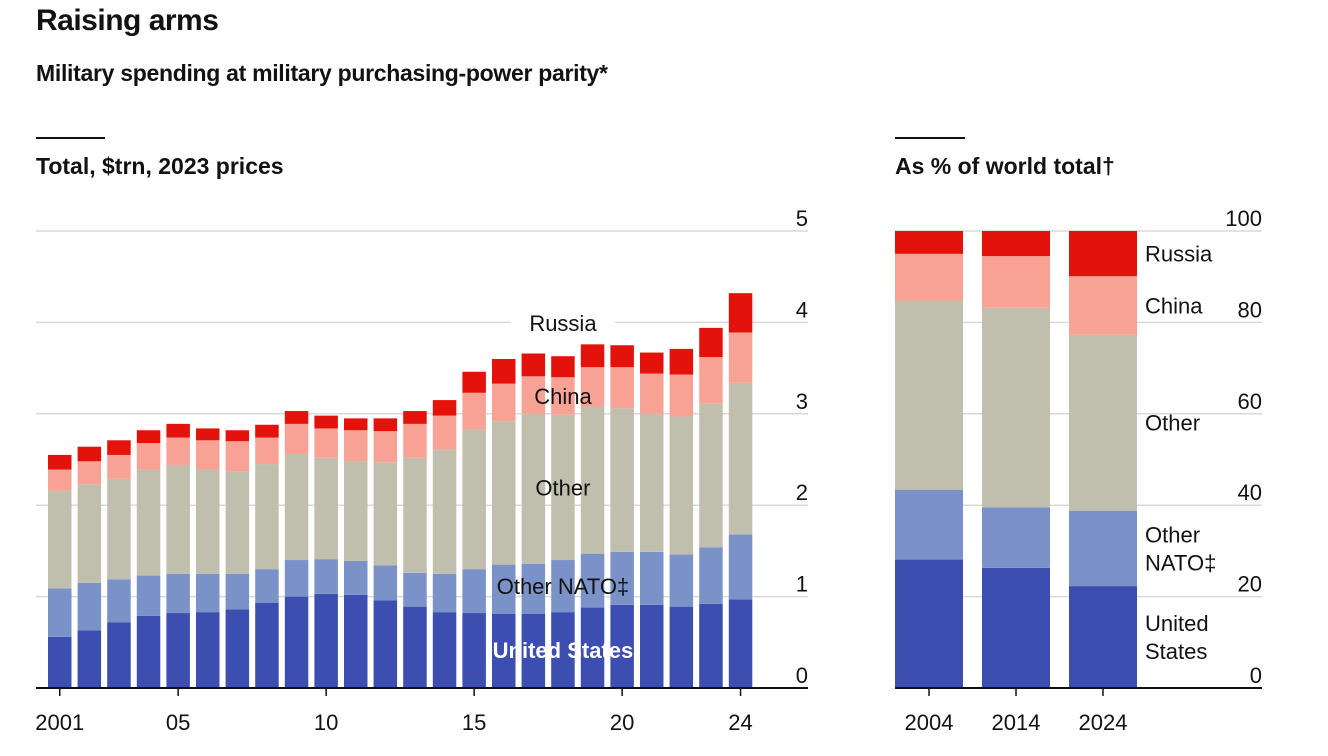  I want to click on bar-united-states-2002, so click(89, 659).